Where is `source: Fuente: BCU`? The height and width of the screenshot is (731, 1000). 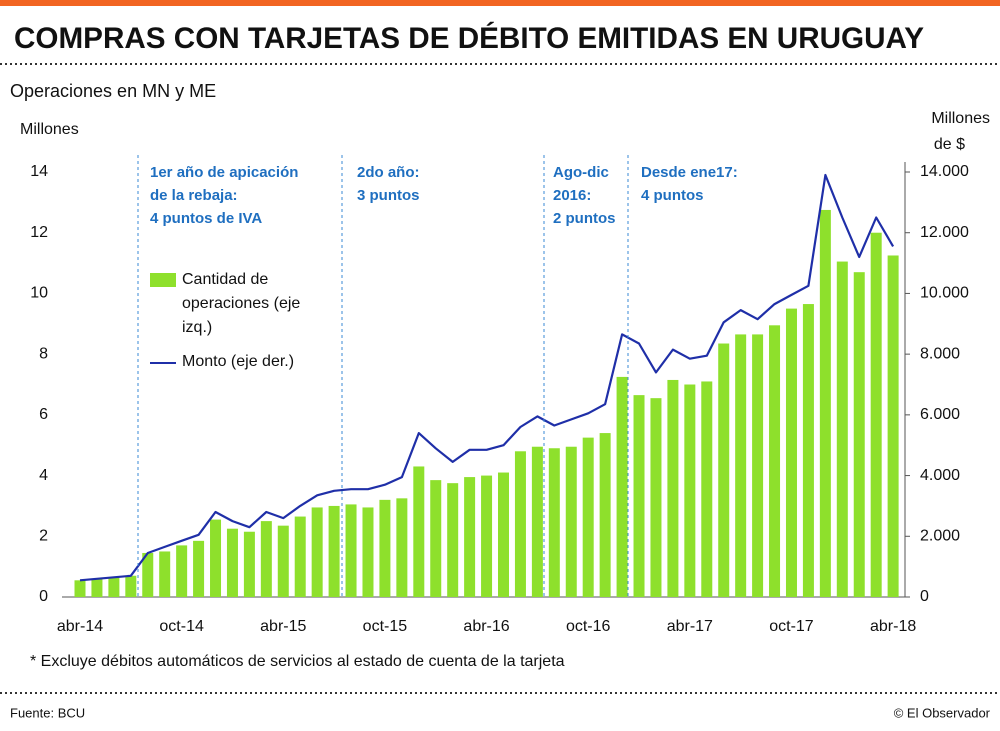
source: Fuente: BCU is located at coordinates (47, 712).